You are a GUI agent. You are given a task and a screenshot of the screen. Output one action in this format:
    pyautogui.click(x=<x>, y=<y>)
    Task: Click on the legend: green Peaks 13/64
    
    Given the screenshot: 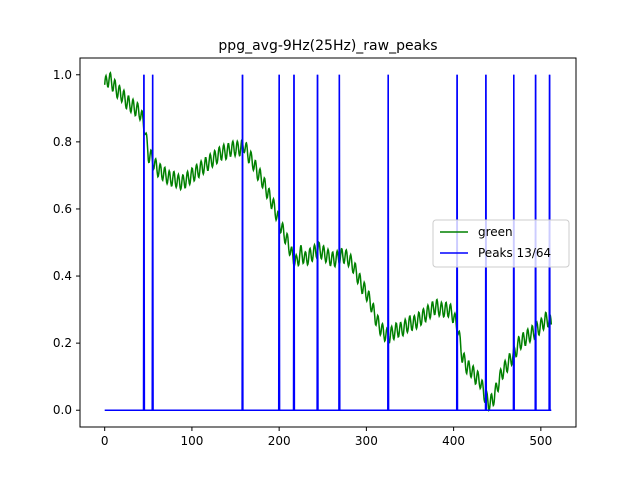 What is the action you would take?
    pyautogui.click(x=501, y=243)
    